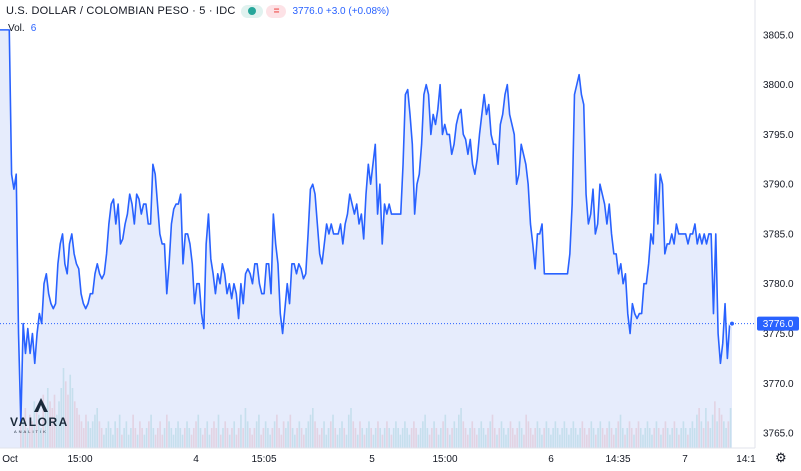 The width and height of the screenshot is (801, 471). I want to click on y-tick-label: 3785.0, so click(778, 235).